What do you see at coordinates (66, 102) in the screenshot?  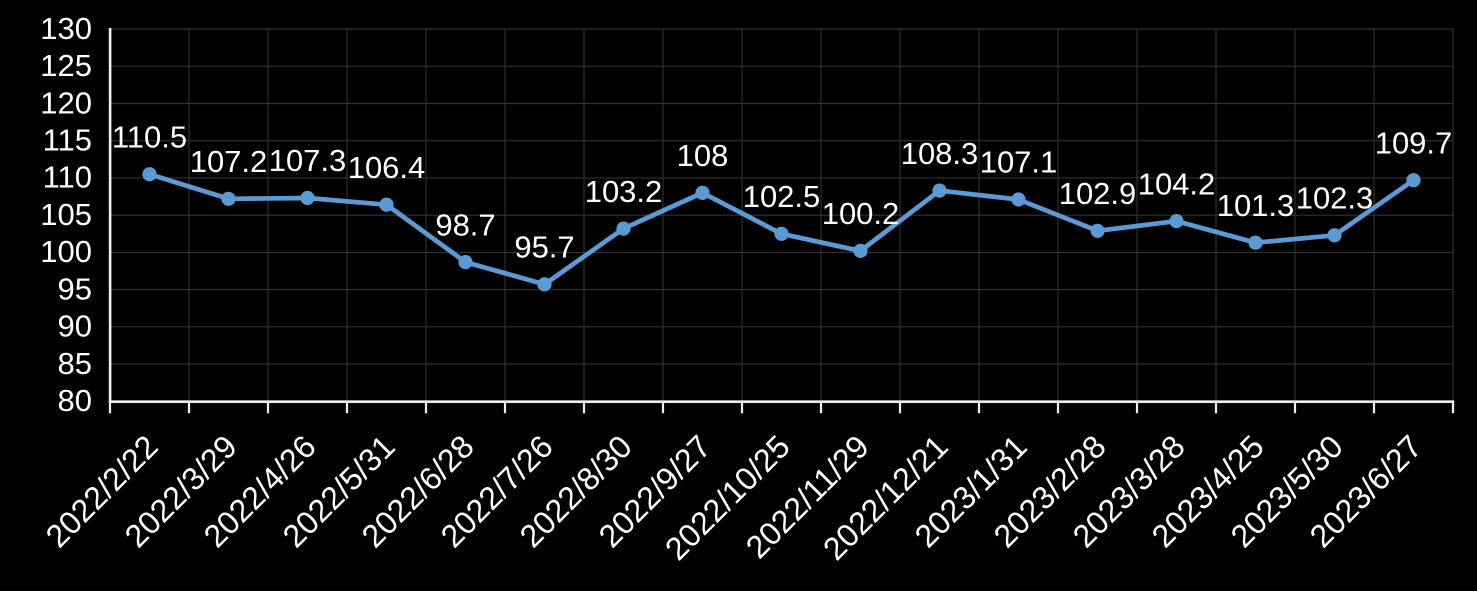 I see `svg-text: 120` at bounding box center [66, 102].